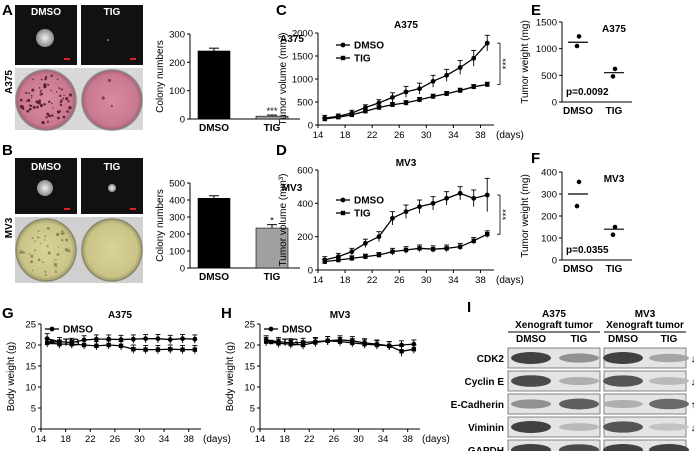  Describe the element at coordinates (46, 167) in the screenshot. I see `panel-b-img-label-dmso: DMSO` at that location.